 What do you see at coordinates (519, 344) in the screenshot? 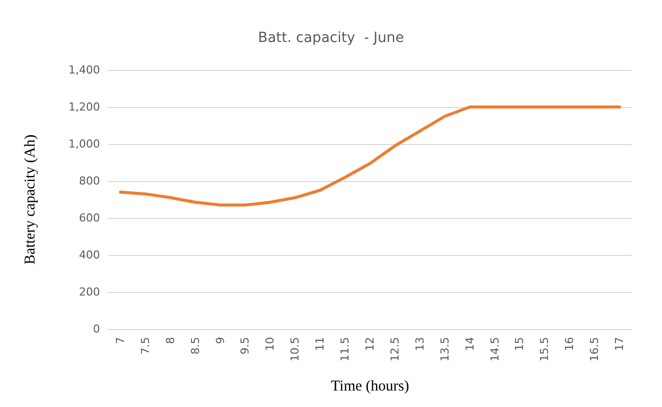
I see `x-tick-label: 15` at bounding box center [519, 344].